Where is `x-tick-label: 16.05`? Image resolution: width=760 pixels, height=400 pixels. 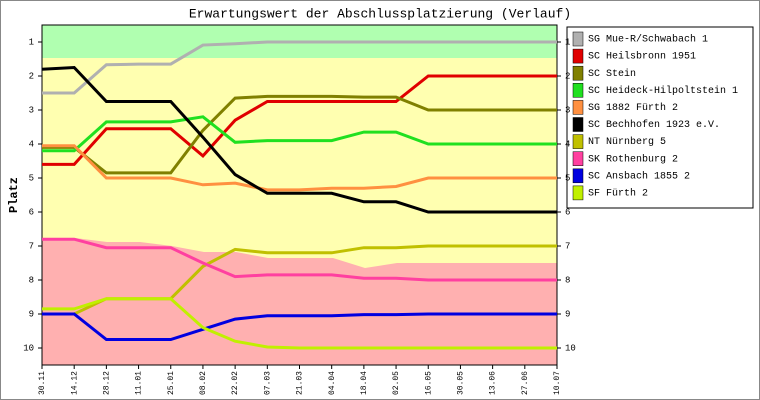
x-tick-label: 16.05 is located at coordinates (428, 383).